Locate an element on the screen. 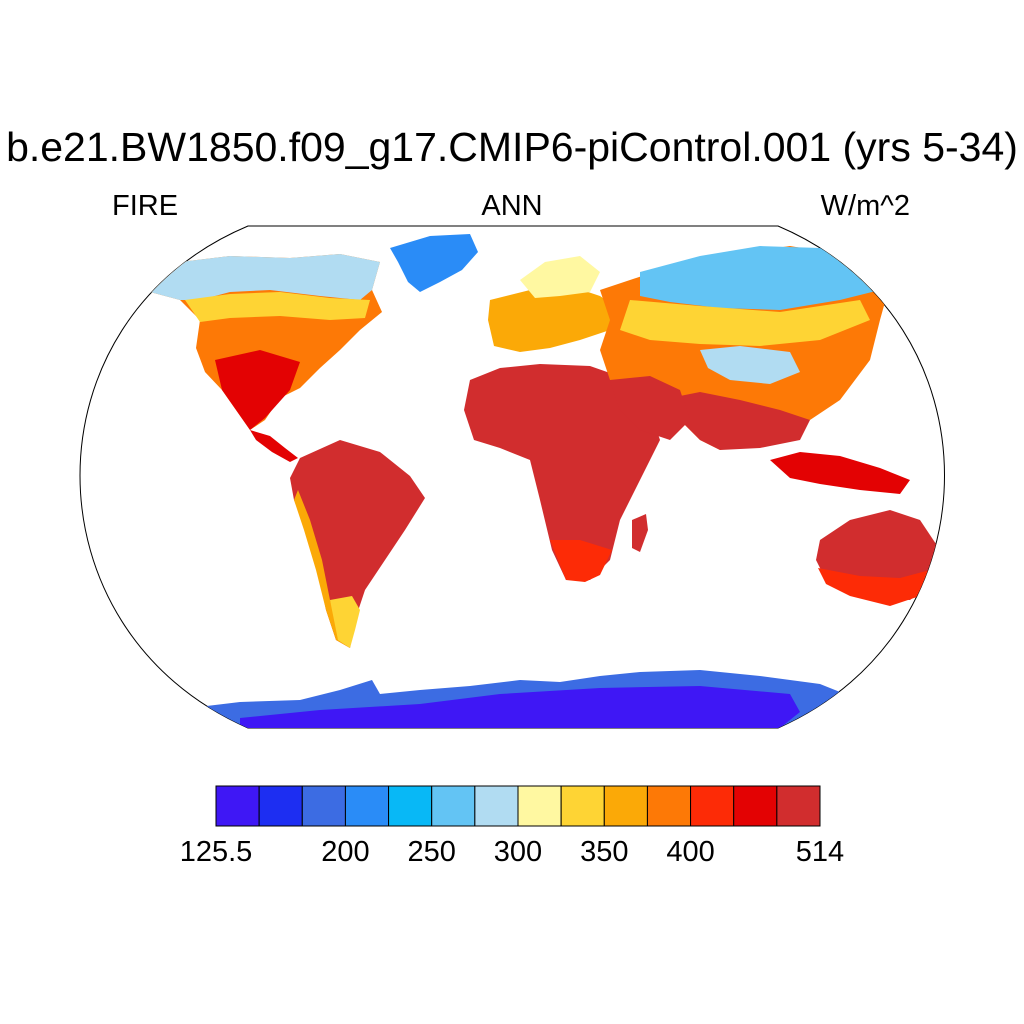 The width and height of the screenshot is (1024, 1024). colorbar-tick-label: 400 is located at coordinates (690, 852).